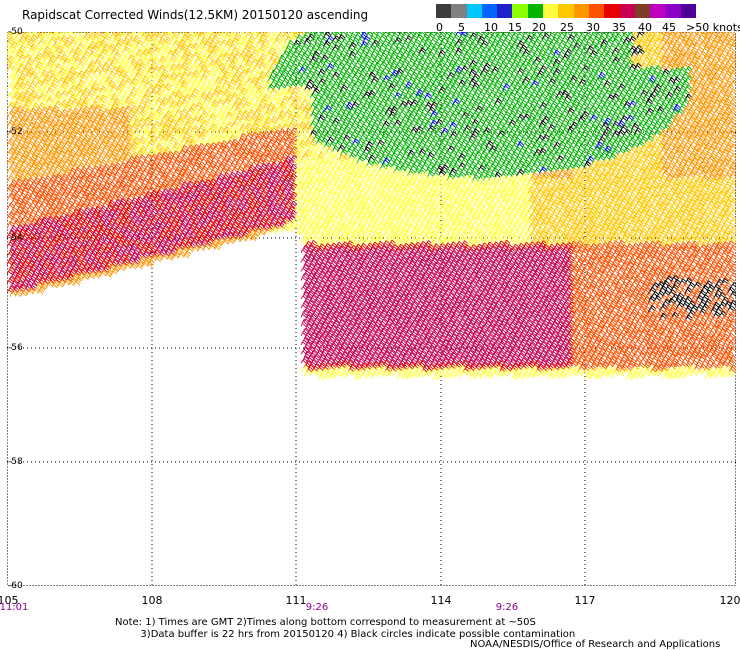  I want to click on legend-label: 40, so click(645, 27).